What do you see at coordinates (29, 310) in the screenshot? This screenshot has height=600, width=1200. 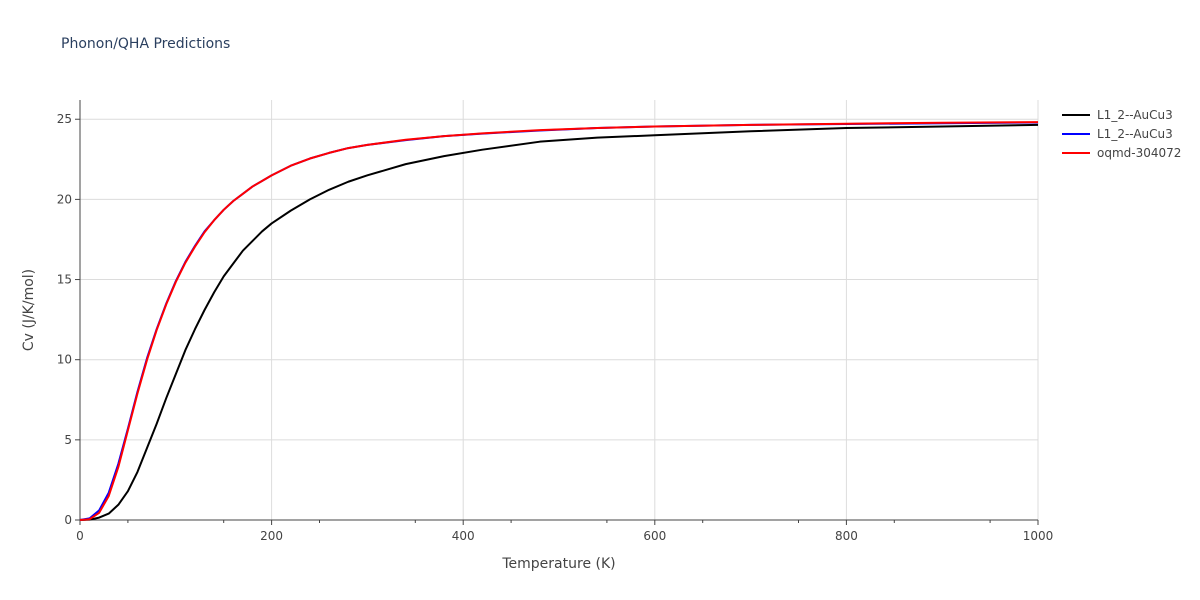 I see `y-axis-label: Cv (J/K/mol)` at bounding box center [29, 310].